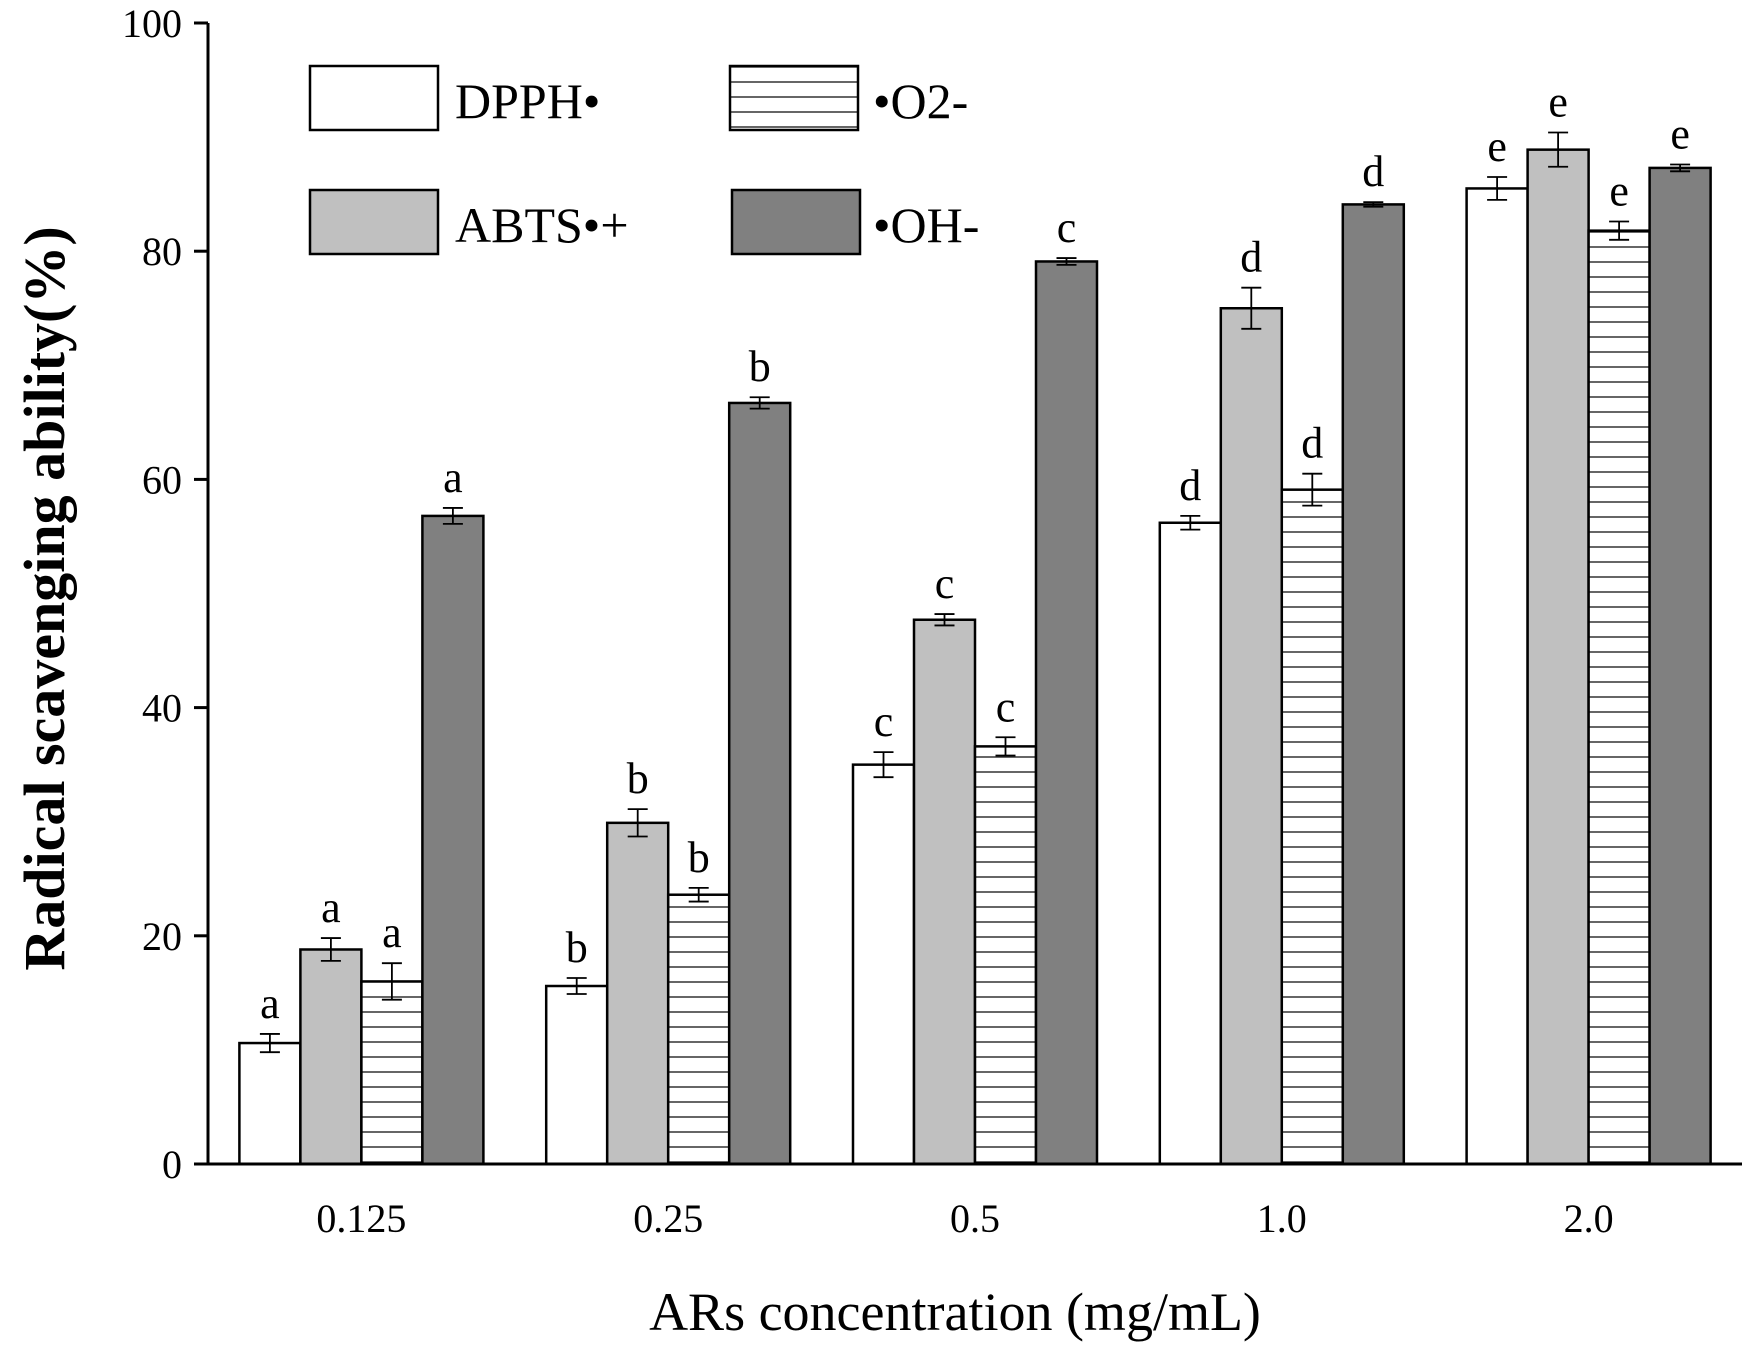  Describe the element at coordinates (920, 101) in the screenshot. I see `legend-label-3: •O2-` at that location.